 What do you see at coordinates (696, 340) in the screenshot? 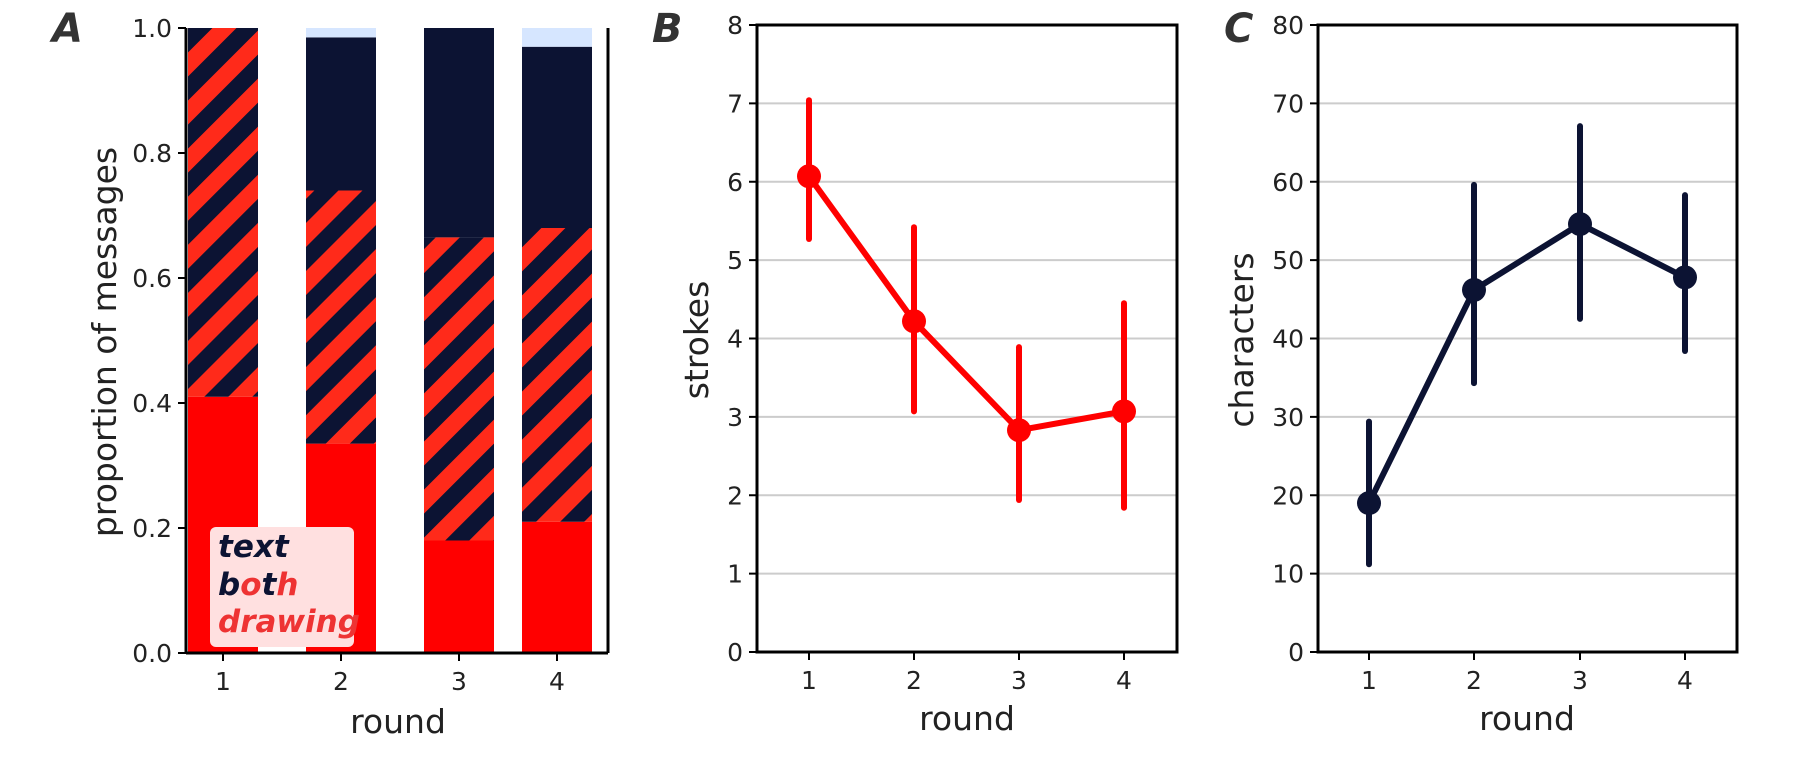
I see `panel-b-ylabel: strokes` at bounding box center [696, 340].